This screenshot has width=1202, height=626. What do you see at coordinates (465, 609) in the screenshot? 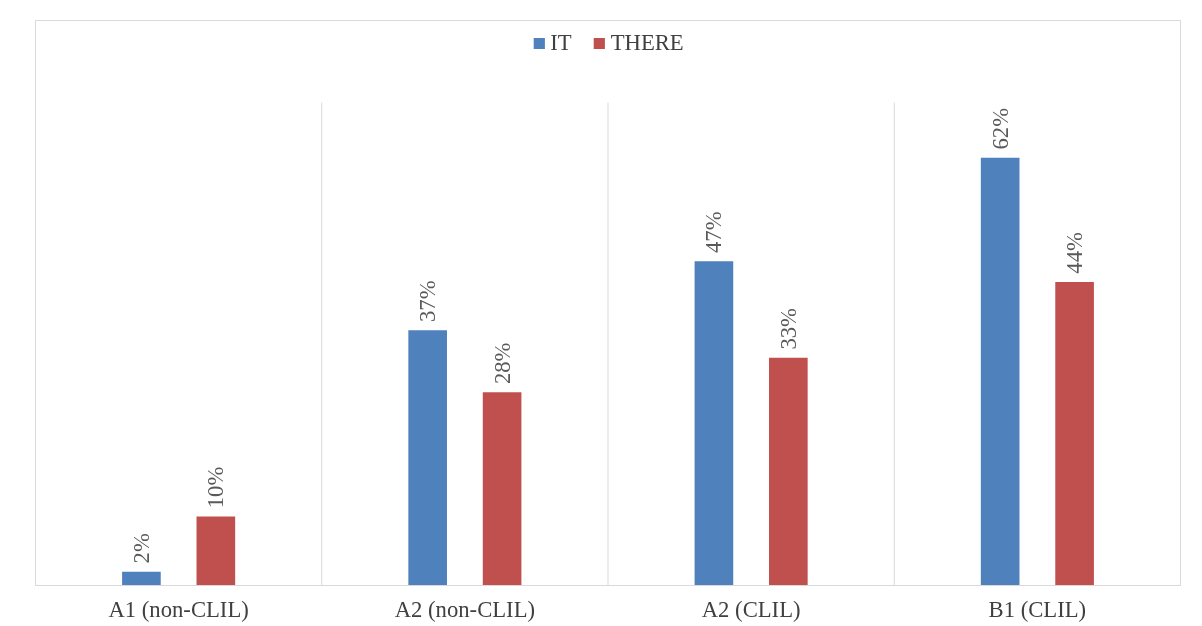
I see `x-tick-label: A2 (non-CLIL)` at bounding box center [465, 609].